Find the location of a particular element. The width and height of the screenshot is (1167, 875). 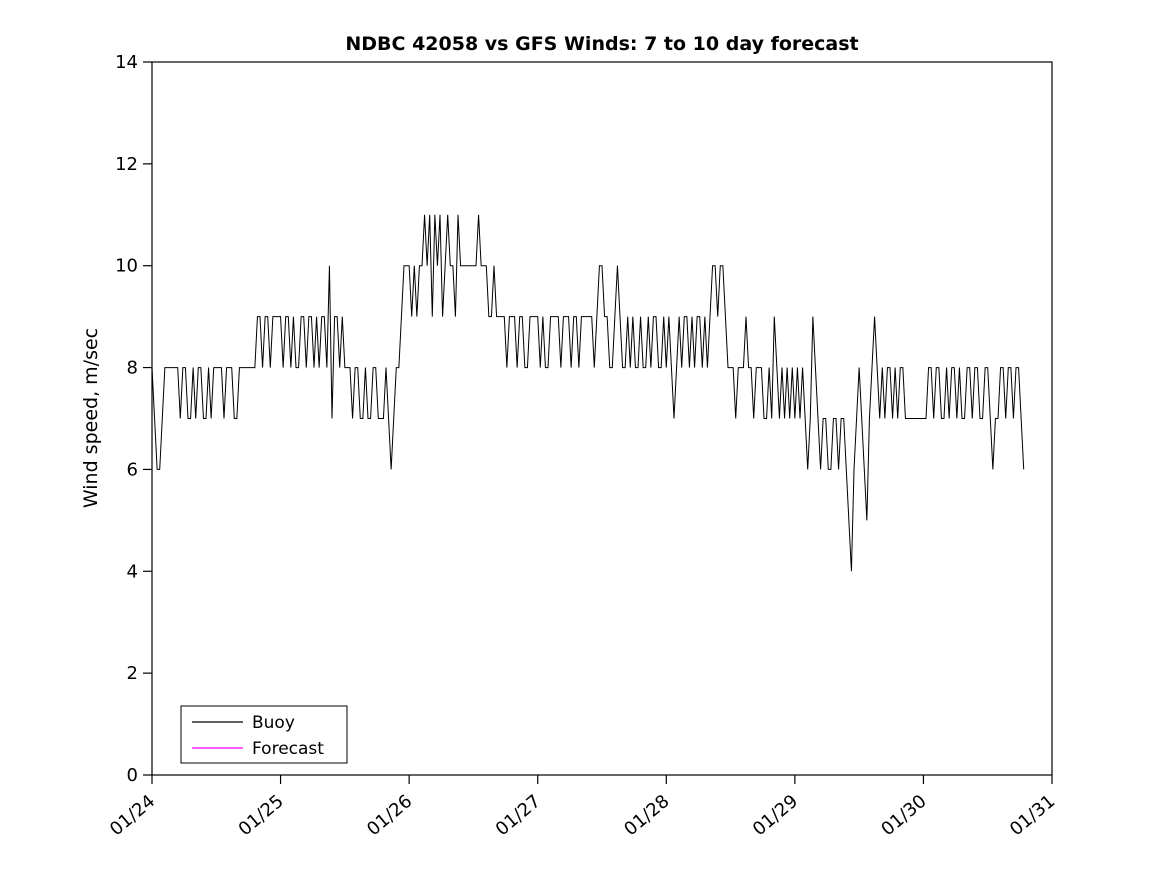

legend-label-buoy: Buoy is located at coordinates (273, 723).